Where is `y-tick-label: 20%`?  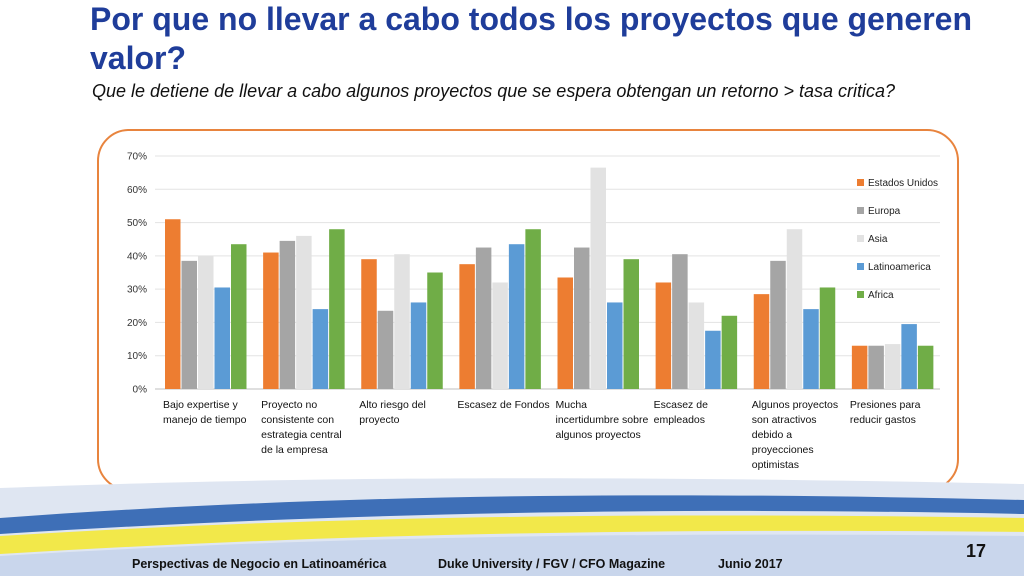
y-tick-label: 20% is located at coordinates (137, 323).